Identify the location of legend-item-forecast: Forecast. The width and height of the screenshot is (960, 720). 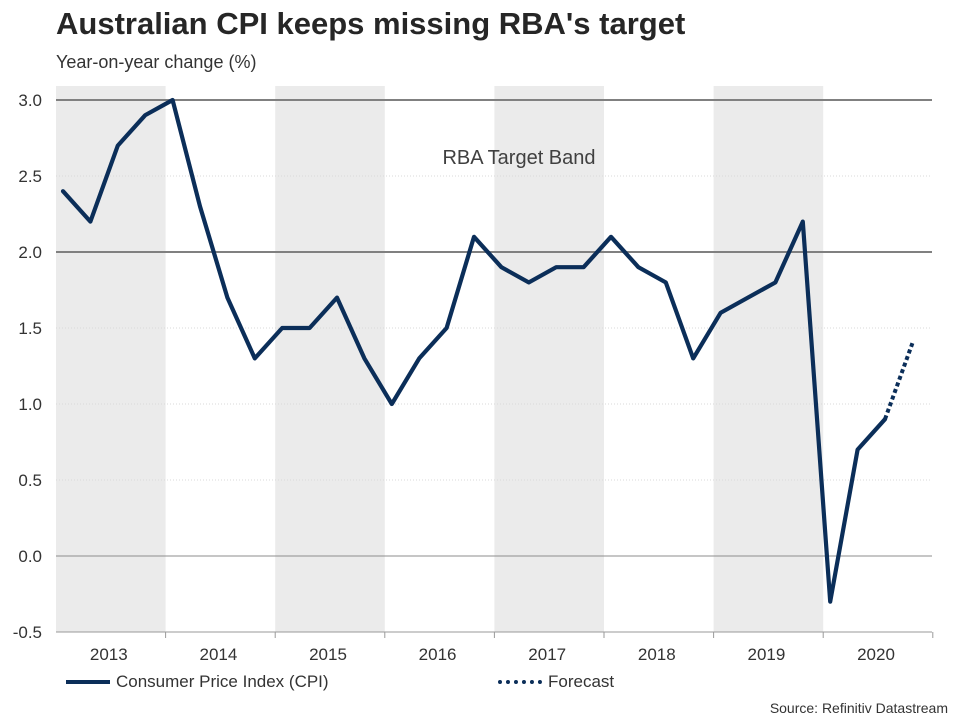
(556, 682).